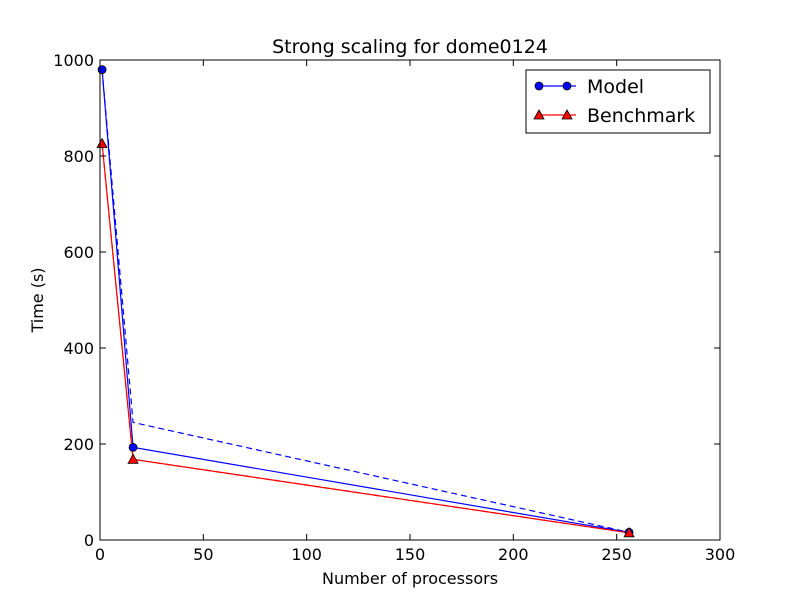 The height and width of the screenshot is (600, 800). What do you see at coordinates (641, 116) in the screenshot?
I see `legend-label-benchmark: Benchmark` at bounding box center [641, 116].